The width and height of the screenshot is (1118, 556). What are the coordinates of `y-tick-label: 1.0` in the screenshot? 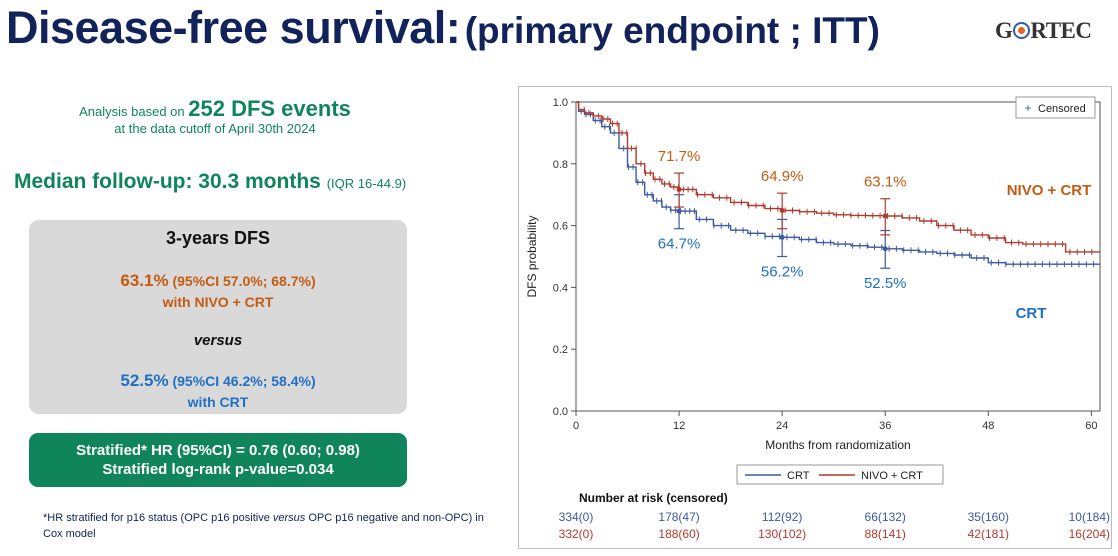 It's located at (560, 103).